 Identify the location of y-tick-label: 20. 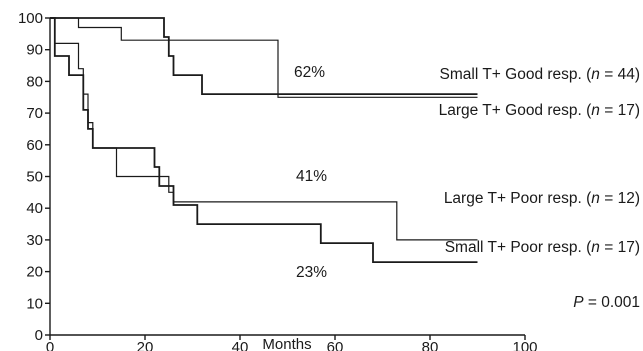
(34, 272).